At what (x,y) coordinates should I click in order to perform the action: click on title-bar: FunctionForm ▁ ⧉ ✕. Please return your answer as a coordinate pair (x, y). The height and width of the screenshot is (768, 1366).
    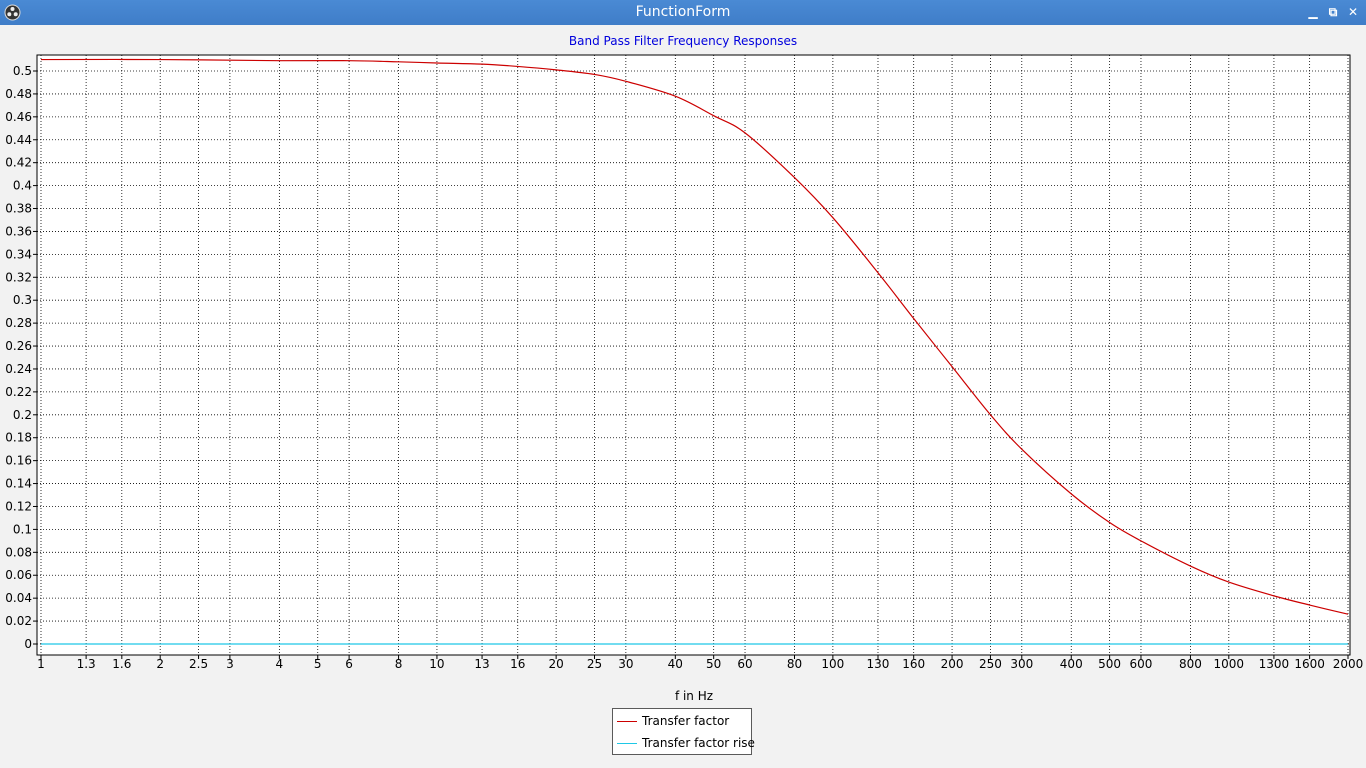
    Looking at the image, I should click on (683, 12).